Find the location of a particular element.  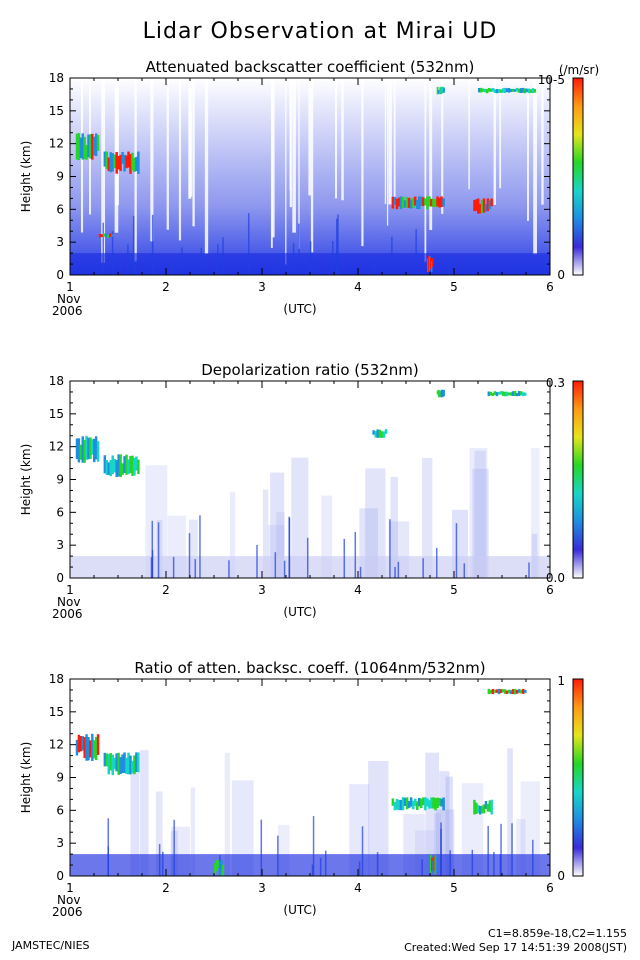

x-tick-label: 5 is located at coordinates (454, 590).